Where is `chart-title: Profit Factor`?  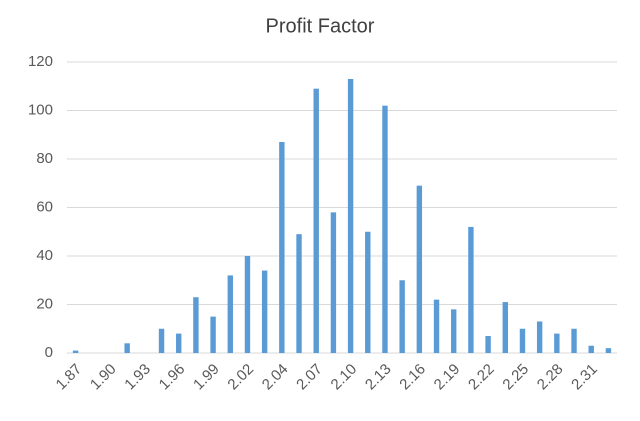 chart-title: Profit Factor is located at coordinates (320, 26).